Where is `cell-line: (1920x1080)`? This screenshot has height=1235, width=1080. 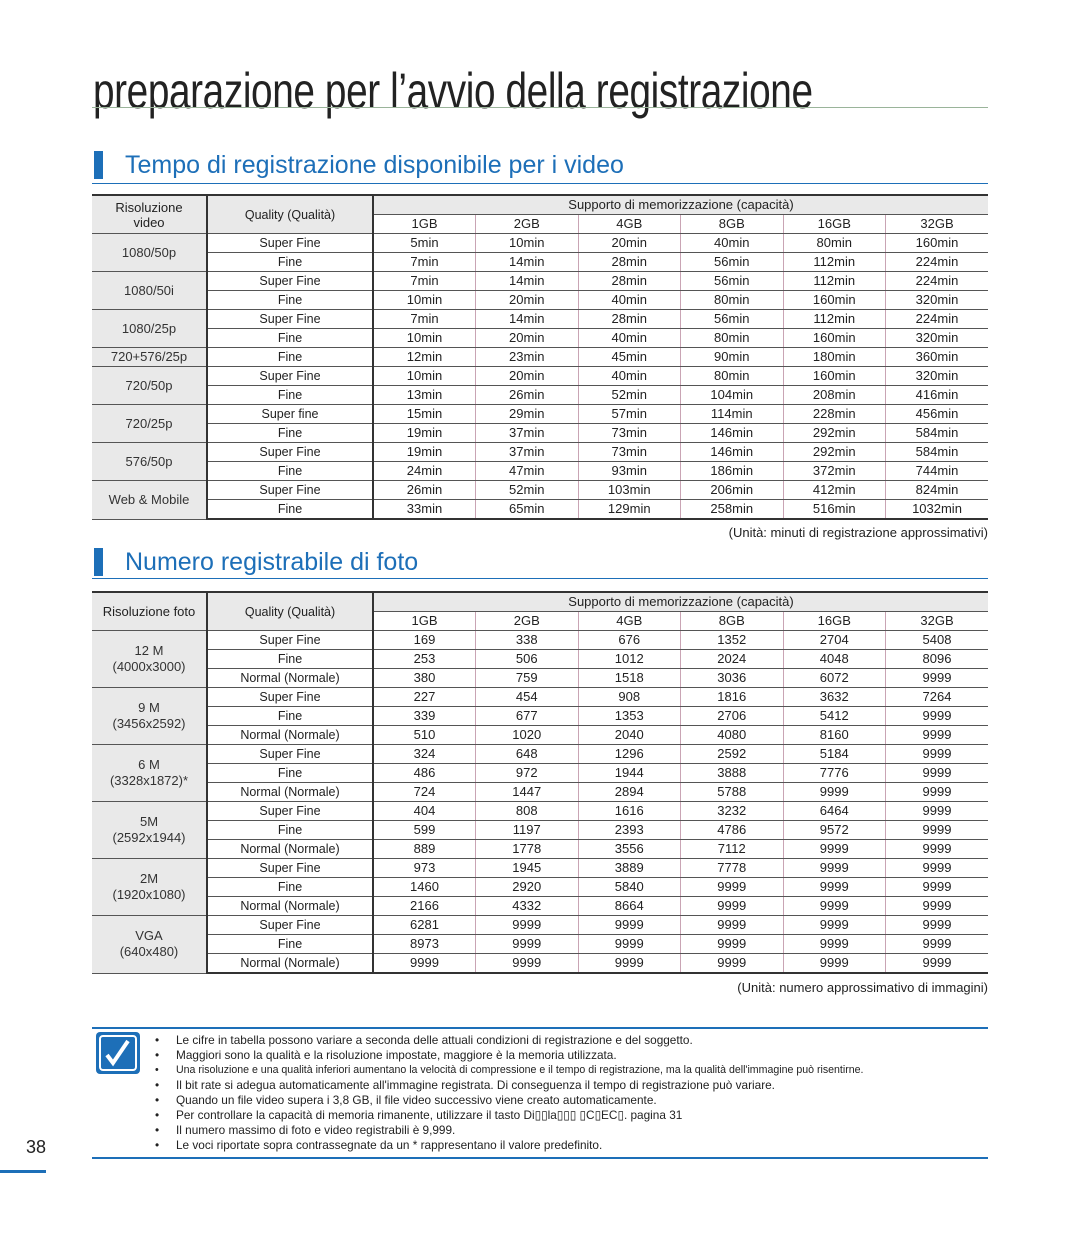
cell-line: (1920x1080) is located at coordinates (149, 894).